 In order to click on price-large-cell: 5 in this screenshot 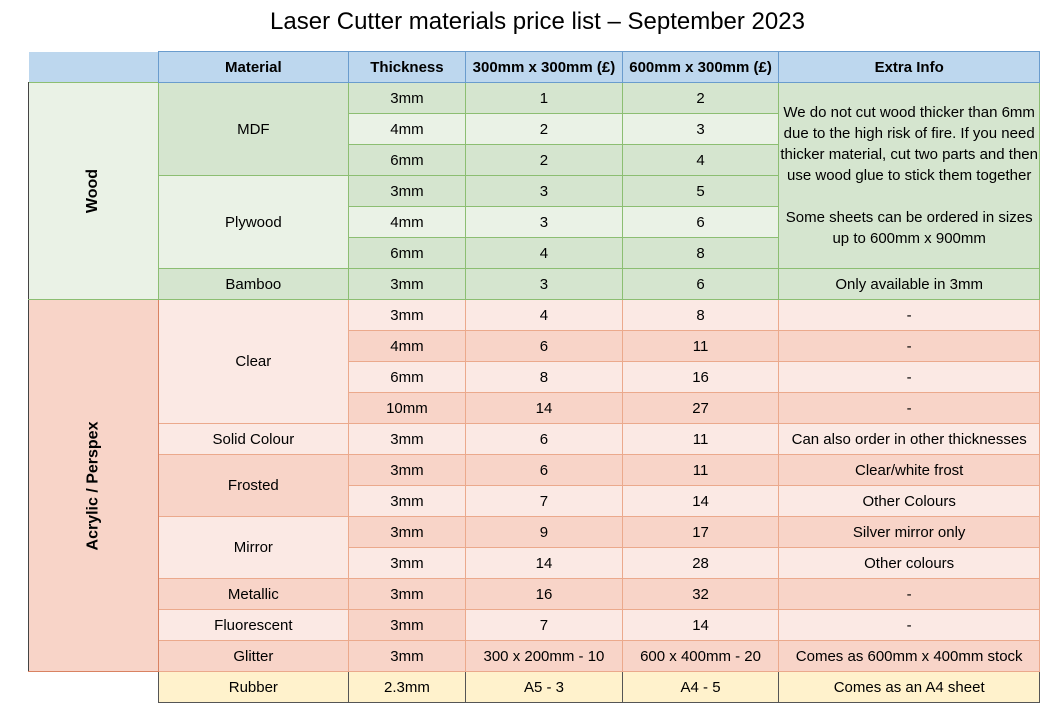, I will do `click(700, 191)`.